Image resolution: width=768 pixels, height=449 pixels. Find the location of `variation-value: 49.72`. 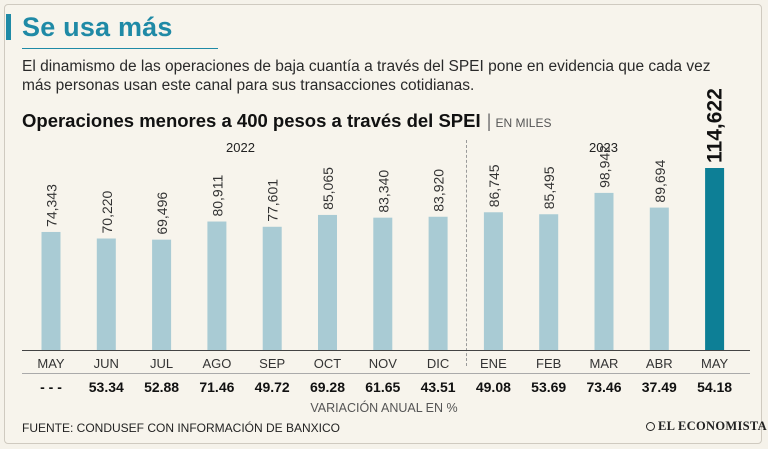

variation-value: 49.72 is located at coordinates (272, 387).